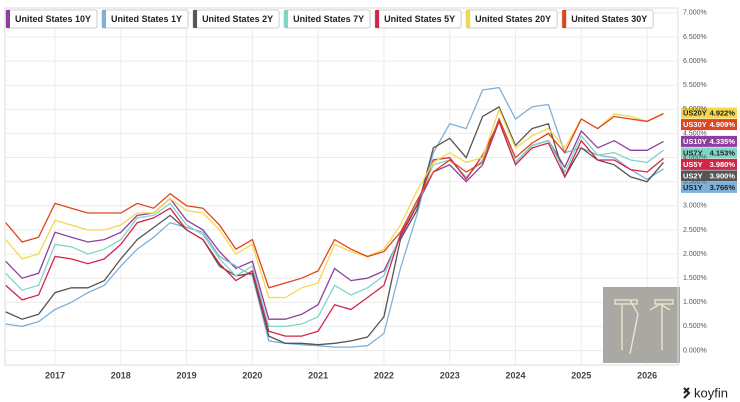 The height and width of the screenshot is (402, 740). I want to click on y-tick-label: 2.000%, so click(695, 254).